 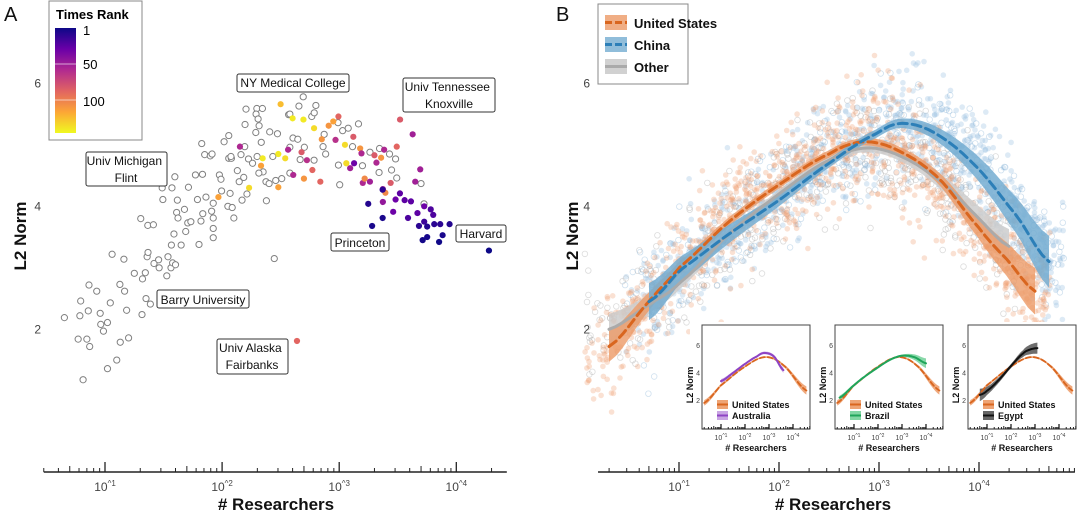 I want to click on x-tick-label: 10^4, so click(x=926, y=437).